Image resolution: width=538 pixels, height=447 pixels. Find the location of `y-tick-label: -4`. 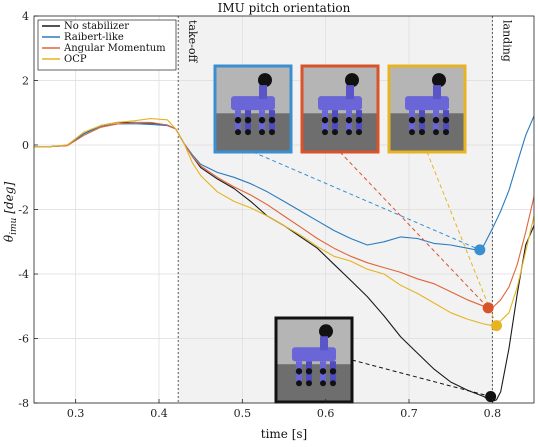

y-tick-label: -4 is located at coordinates (23, 274).